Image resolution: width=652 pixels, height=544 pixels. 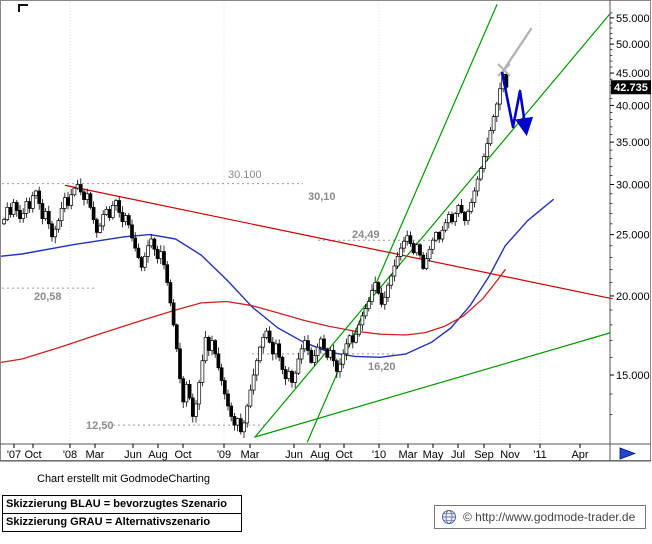 What do you see at coordinates (633, 45) in the screenshot?
I see `y-axis-label: 50.000` at bounding box center [633, 45].